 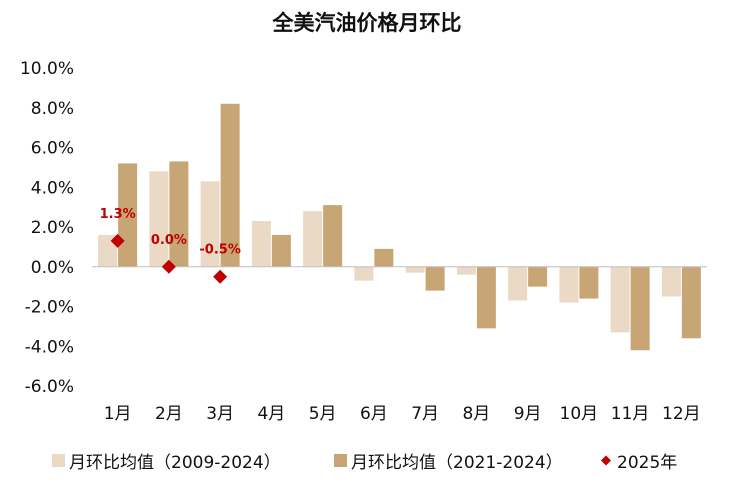 What do you see at coordinates (169, 240) in the screenshot?
I see `data-label-2025: 0.0%` at bounding box center [169, 240].